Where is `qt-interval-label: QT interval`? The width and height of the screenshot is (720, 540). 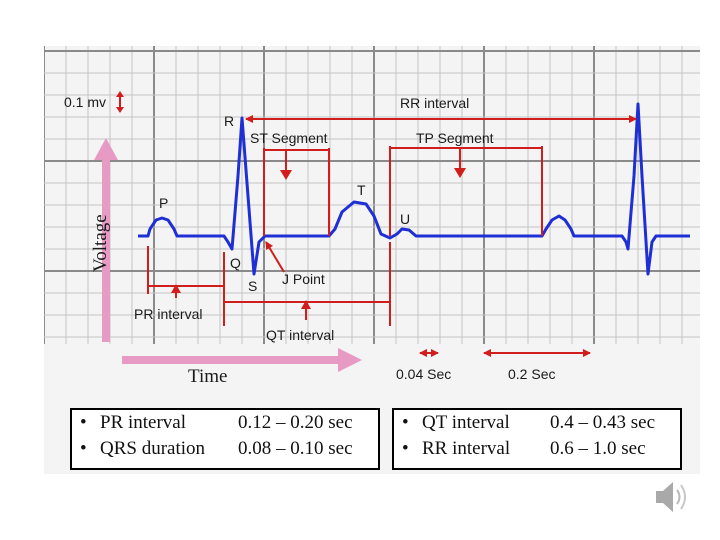 qt-interval-label: QT interval is located at coordinates (300, 335).